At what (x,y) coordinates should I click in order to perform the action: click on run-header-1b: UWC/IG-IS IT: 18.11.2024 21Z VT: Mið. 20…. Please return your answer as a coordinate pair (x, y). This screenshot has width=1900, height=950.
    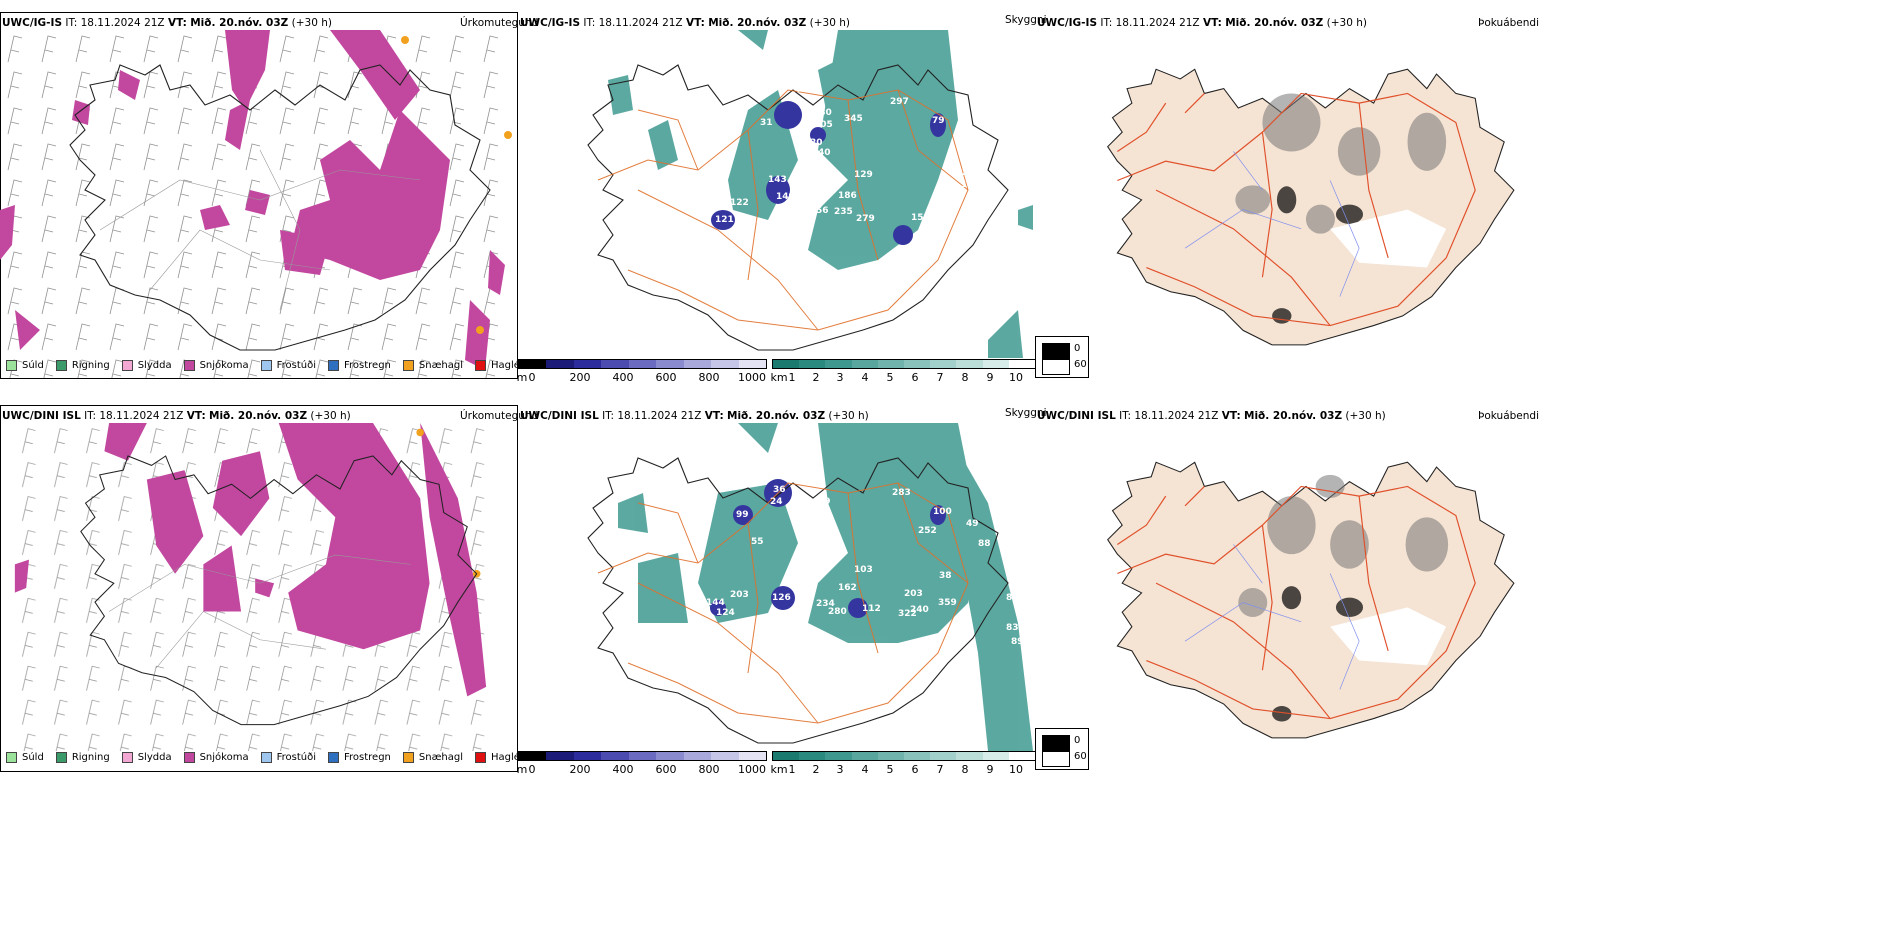
    Looking at the image, I should click on (685, 23).